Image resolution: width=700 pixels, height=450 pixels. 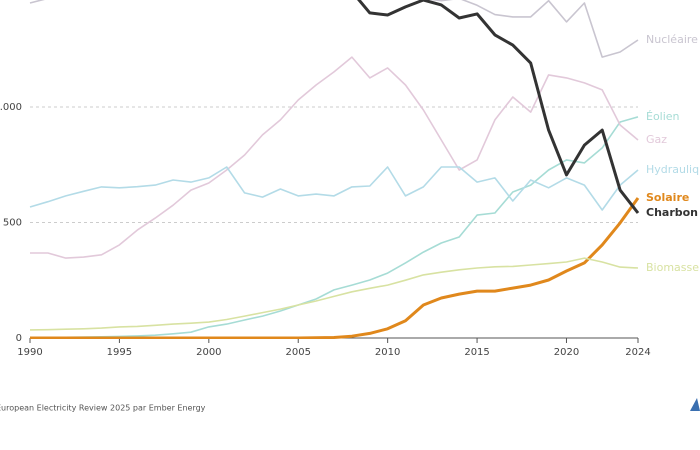 What do you see at coordinates (119, 352) in the screenshot?
I see `x-tick-label: 1995` at bounding box center [119, 352].